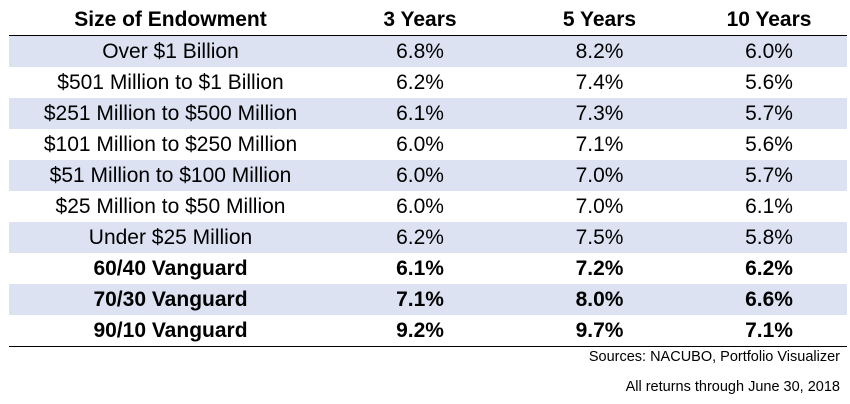 Image resolution: width=850 pixels, height=404 pixels. Describe the element at coordinates (599, 20) in the screenshot. I see `header-5-years: 5 Years` at that location.